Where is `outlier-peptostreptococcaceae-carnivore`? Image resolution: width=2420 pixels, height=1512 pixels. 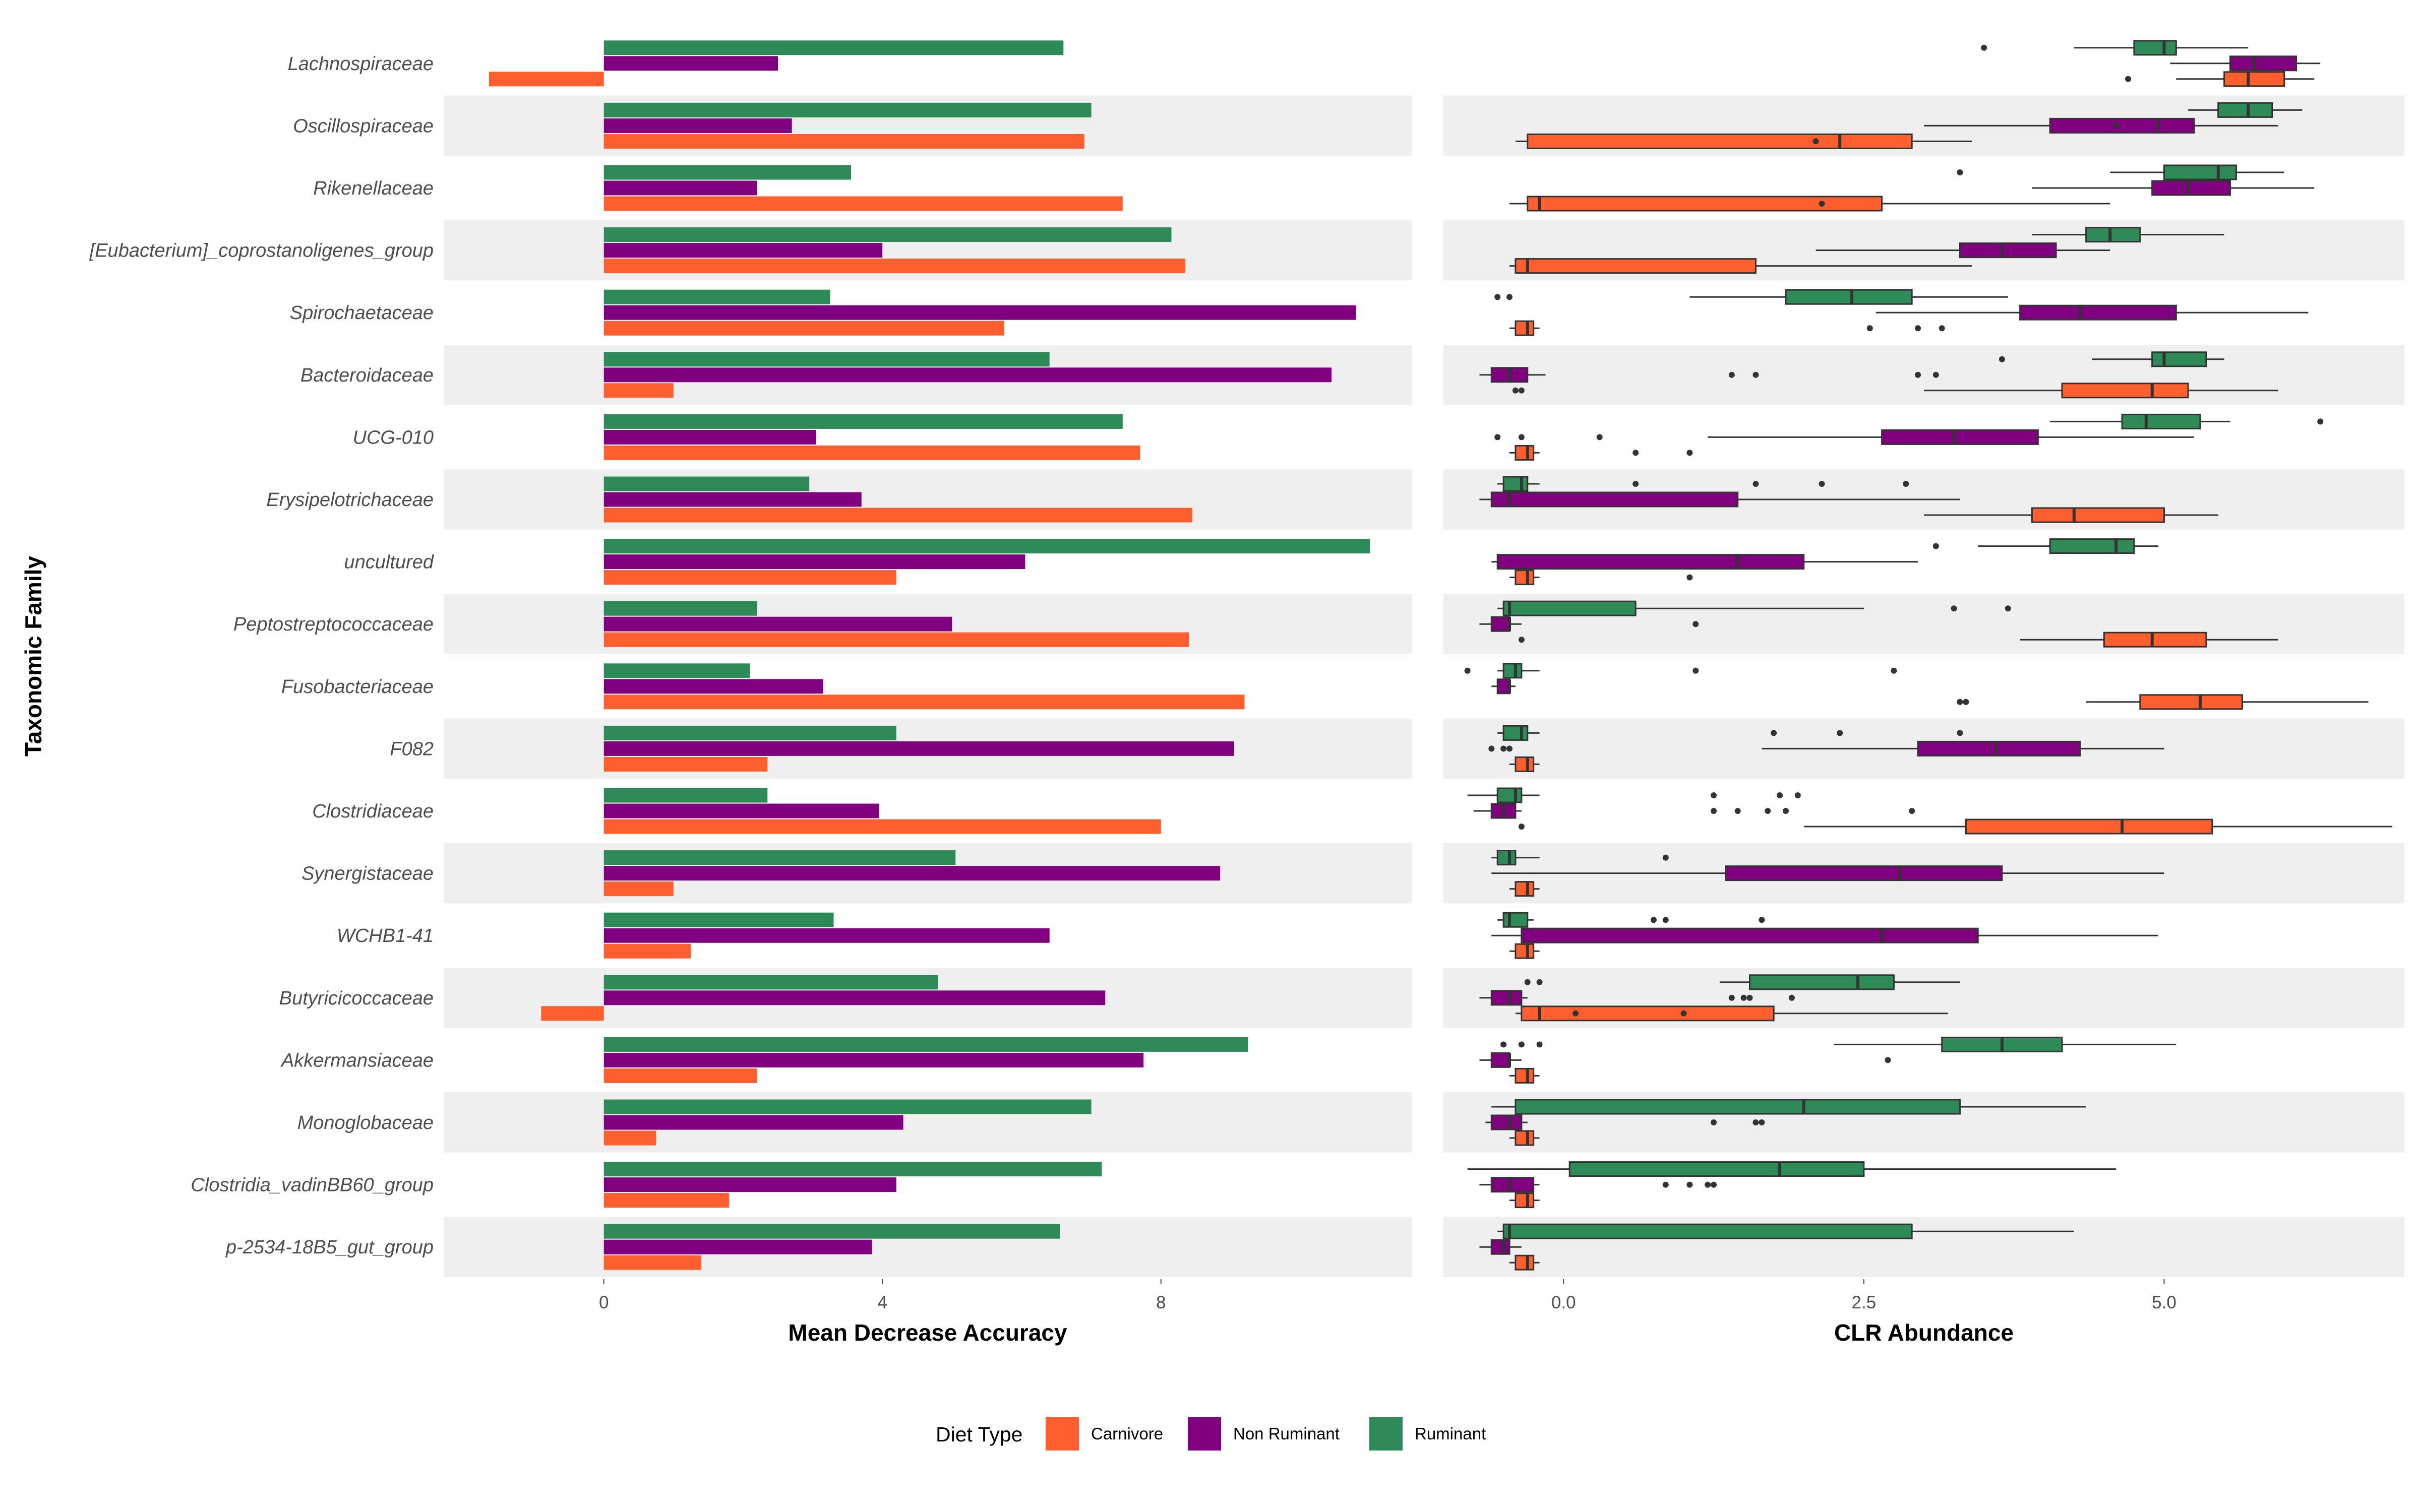
outlier-peptostreptococcaceae-carnivore is located at coordinates (1521, 640).